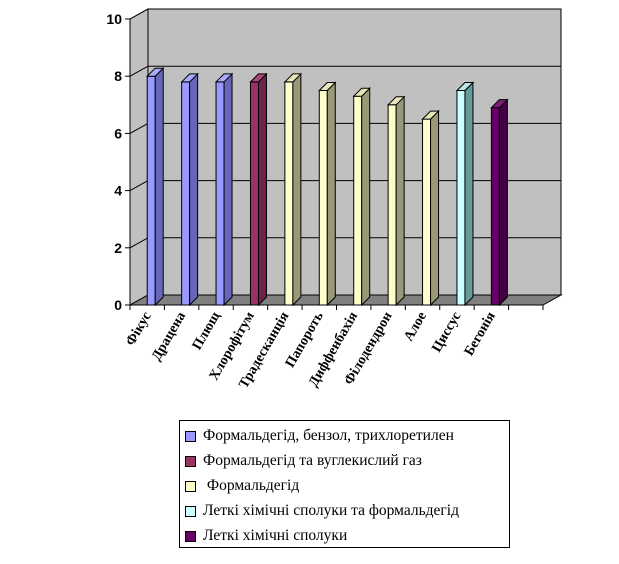 The width and height of the screenshot is (619, 564). I want to click on x-tick-label: Драцена, so click(169, 337).